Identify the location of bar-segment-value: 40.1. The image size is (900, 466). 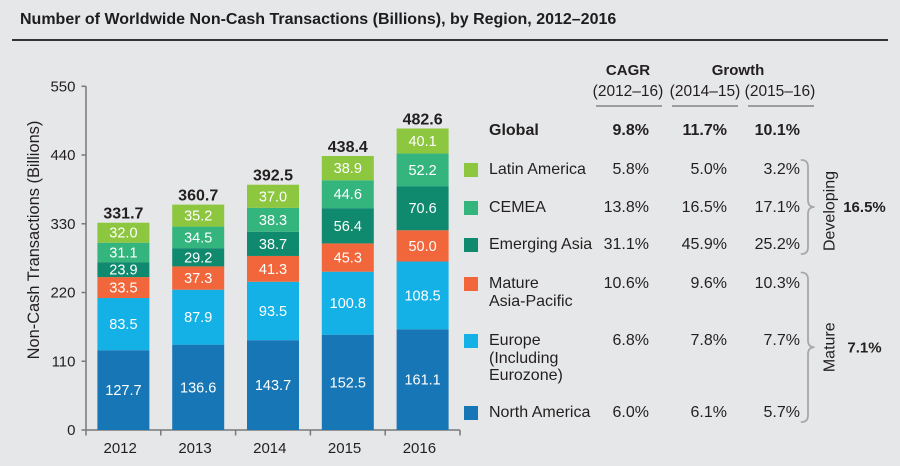
(422, 142).